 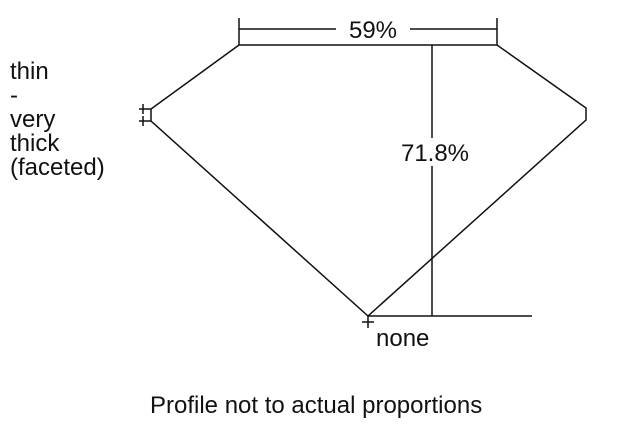 What do you see at coordinates (29, 71) in the screenshot?
I see `girdle-line: thin` at bounding box center [29, 71].